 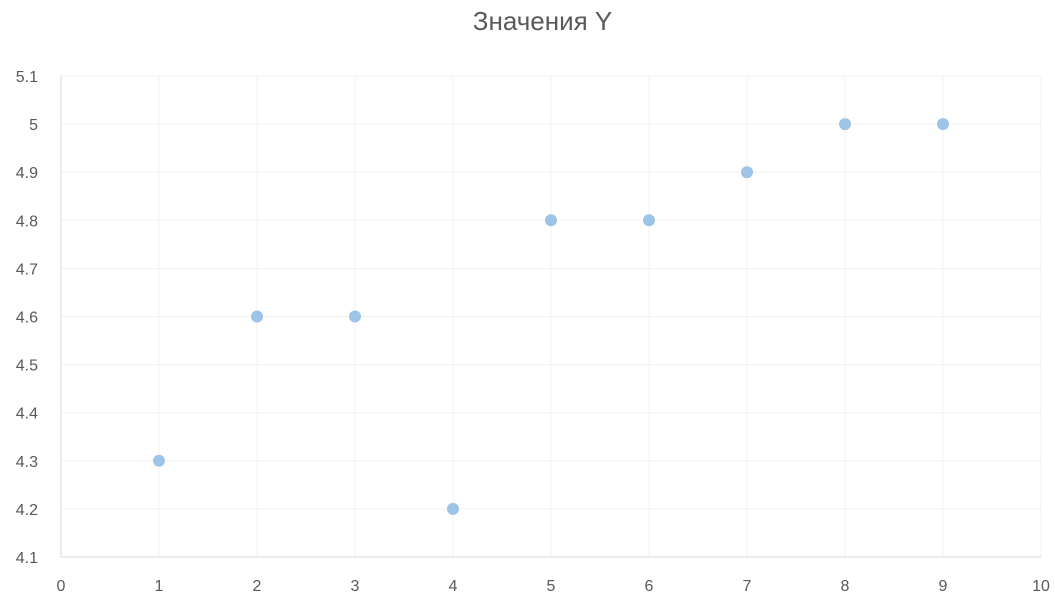 I want to click on x-tick-labels: 0 1 2 3 4 5 6 7 8 9 10, so click(x=553, y=586).